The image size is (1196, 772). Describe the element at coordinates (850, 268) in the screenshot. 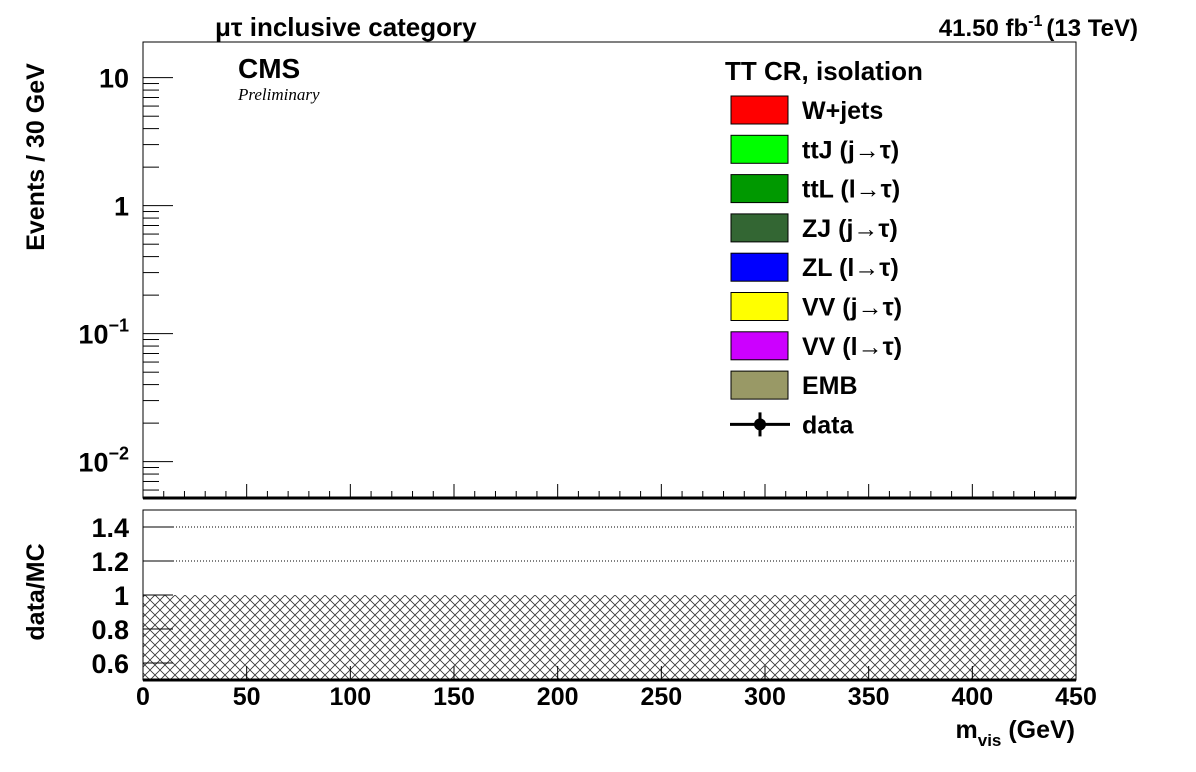

I see `legend-label: ZL (l→τ)` at that location.